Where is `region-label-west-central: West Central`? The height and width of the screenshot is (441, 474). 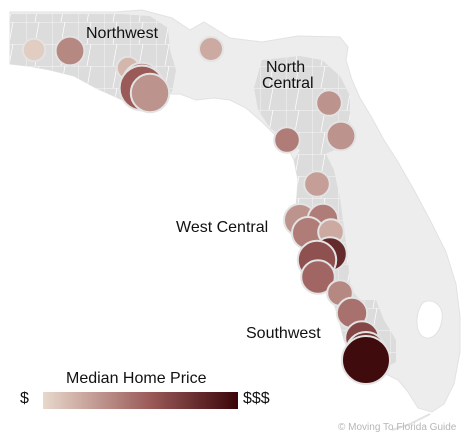 region-label-west-central: West Central is located at coordinates (222, 227).